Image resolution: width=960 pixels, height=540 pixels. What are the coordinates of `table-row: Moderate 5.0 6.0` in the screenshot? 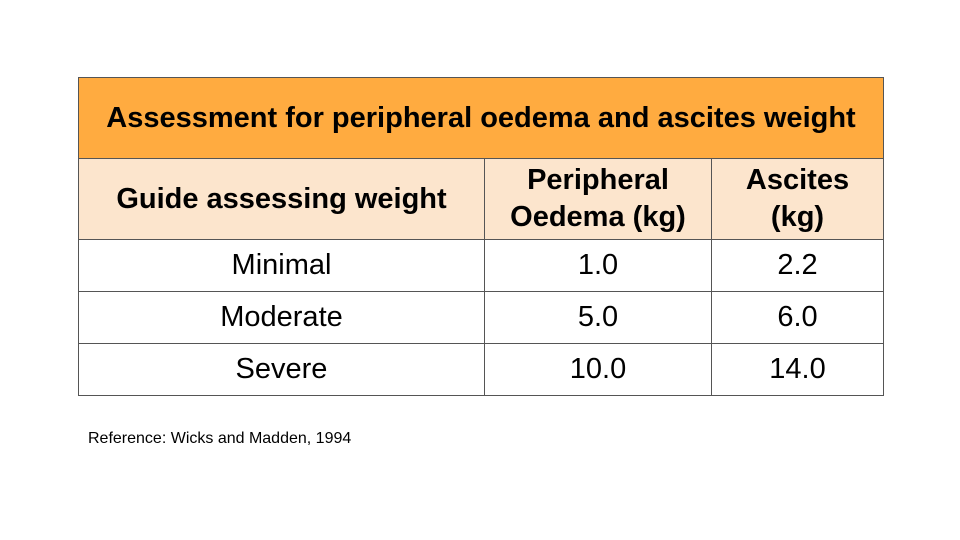 It's located at (481, 317).